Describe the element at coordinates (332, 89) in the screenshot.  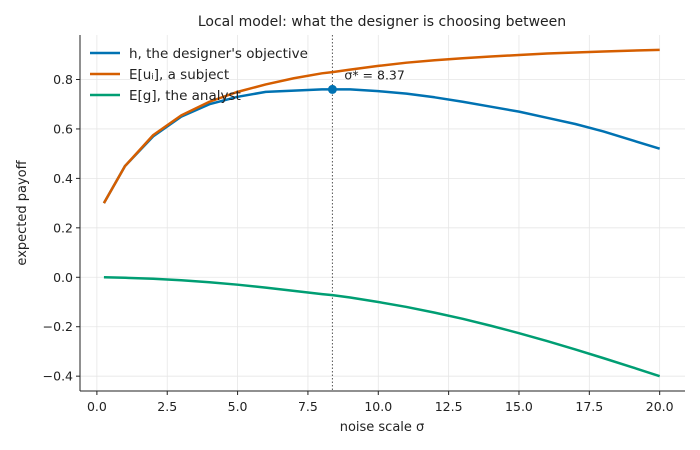
I see `optimum-marker` at that location.